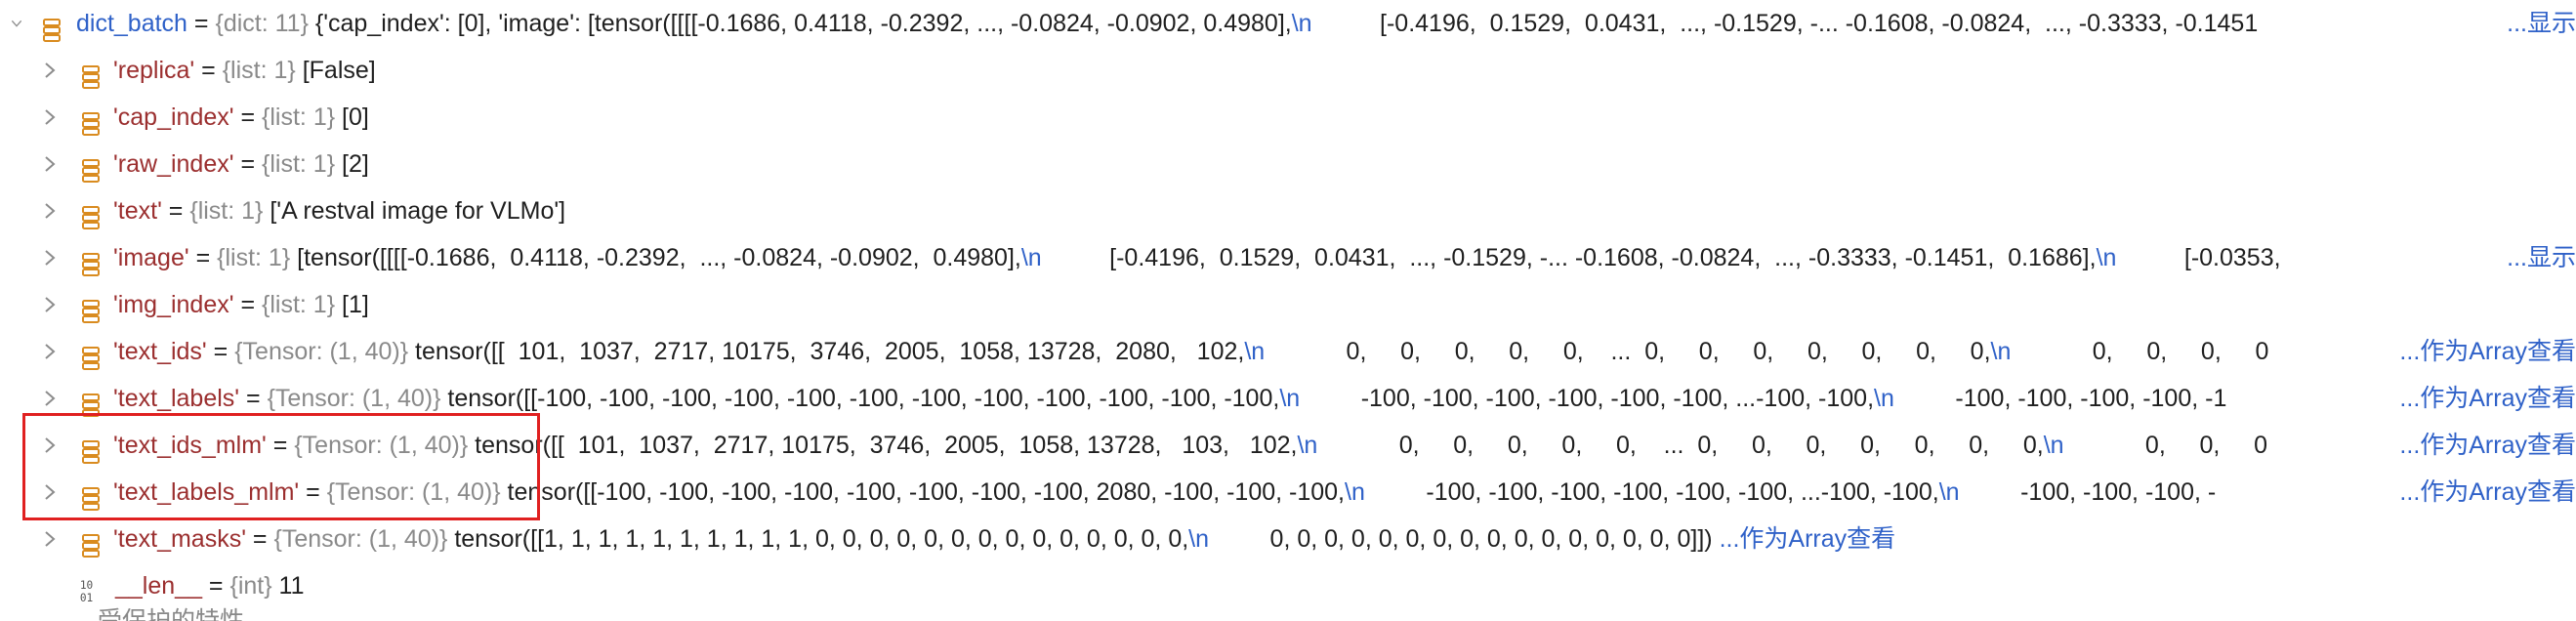 This screenshot has width=2576, height=621. I want to click on tree-row: 'replica' = {list: 1} [False], so click(1288, 70).